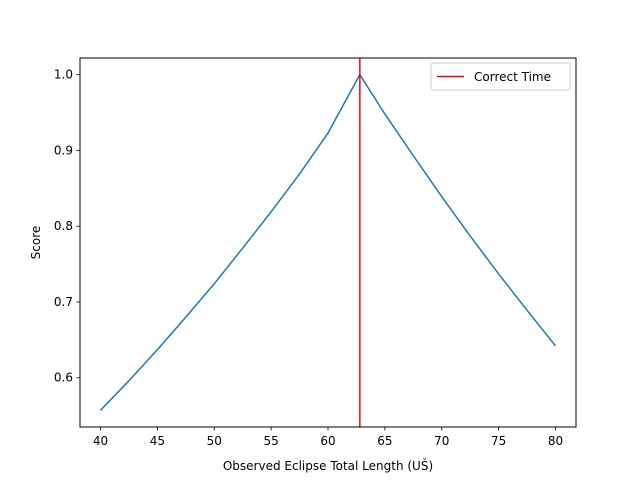 This screenshot has width=640, height=480. I want to click on x-tick-label: 75, so click(498, 441).